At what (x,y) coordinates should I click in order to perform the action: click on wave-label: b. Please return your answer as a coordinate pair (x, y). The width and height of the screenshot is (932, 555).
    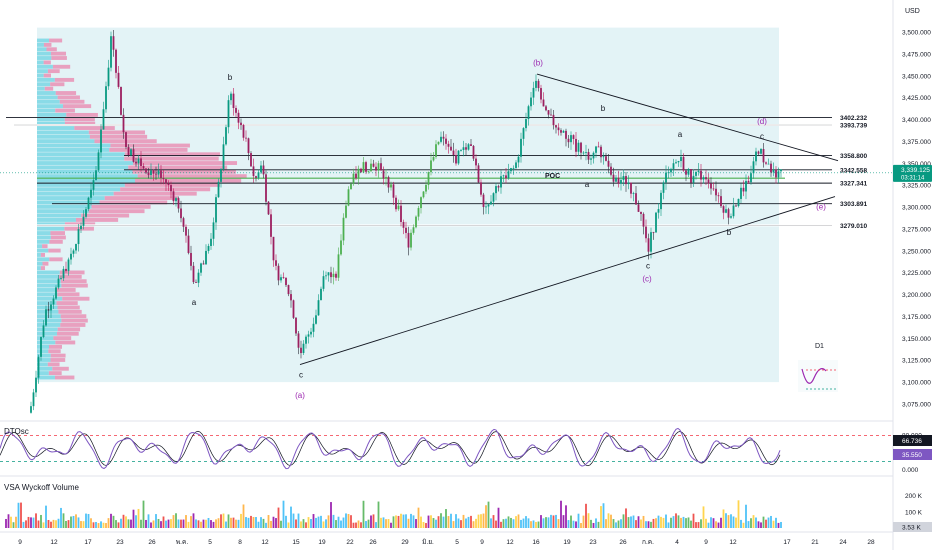
    Looking at the image, I should click on (603, 108).